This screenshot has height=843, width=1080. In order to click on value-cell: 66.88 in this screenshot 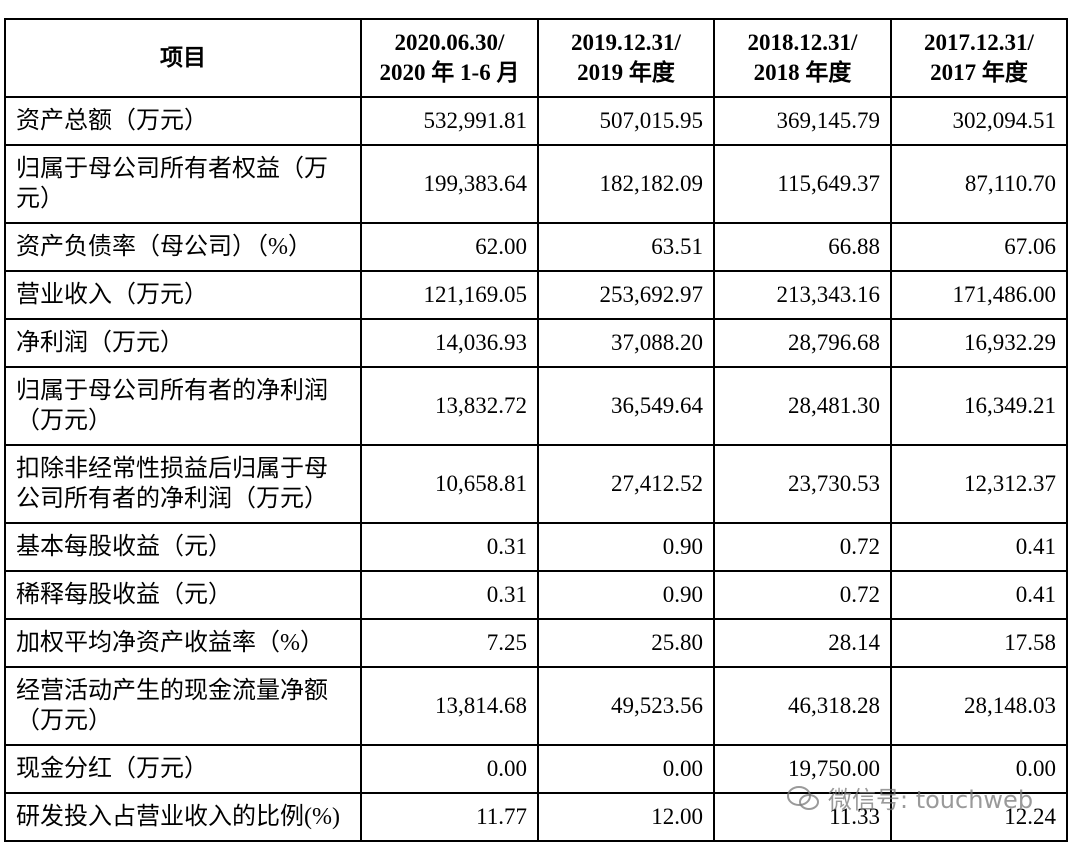, I will do `click(802, 247)`.